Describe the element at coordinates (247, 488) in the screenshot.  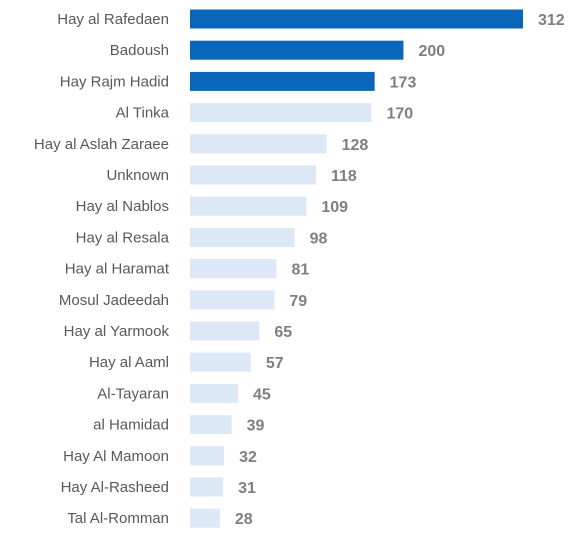
I see `value-label: 31` at that location.